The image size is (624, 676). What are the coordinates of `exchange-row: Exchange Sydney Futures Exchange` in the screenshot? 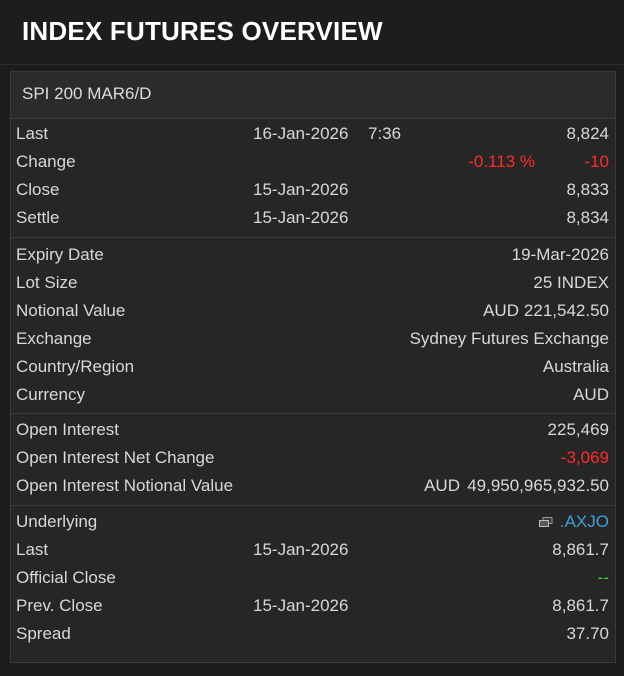 It's located at (313, 339).